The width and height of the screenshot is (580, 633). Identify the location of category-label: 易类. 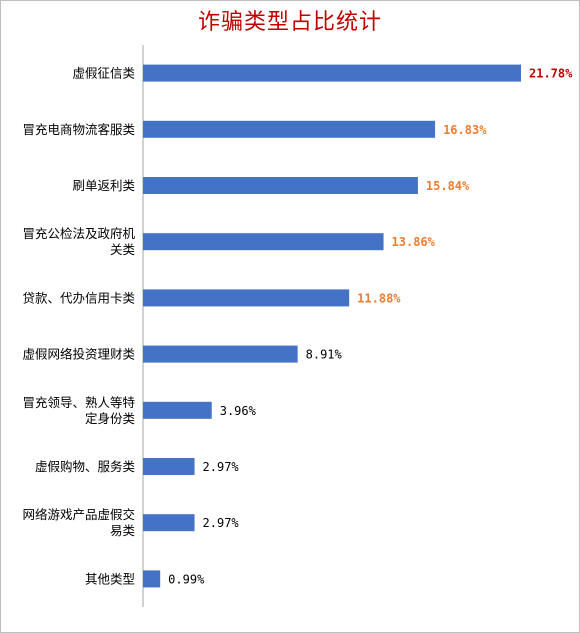
(123, 530).